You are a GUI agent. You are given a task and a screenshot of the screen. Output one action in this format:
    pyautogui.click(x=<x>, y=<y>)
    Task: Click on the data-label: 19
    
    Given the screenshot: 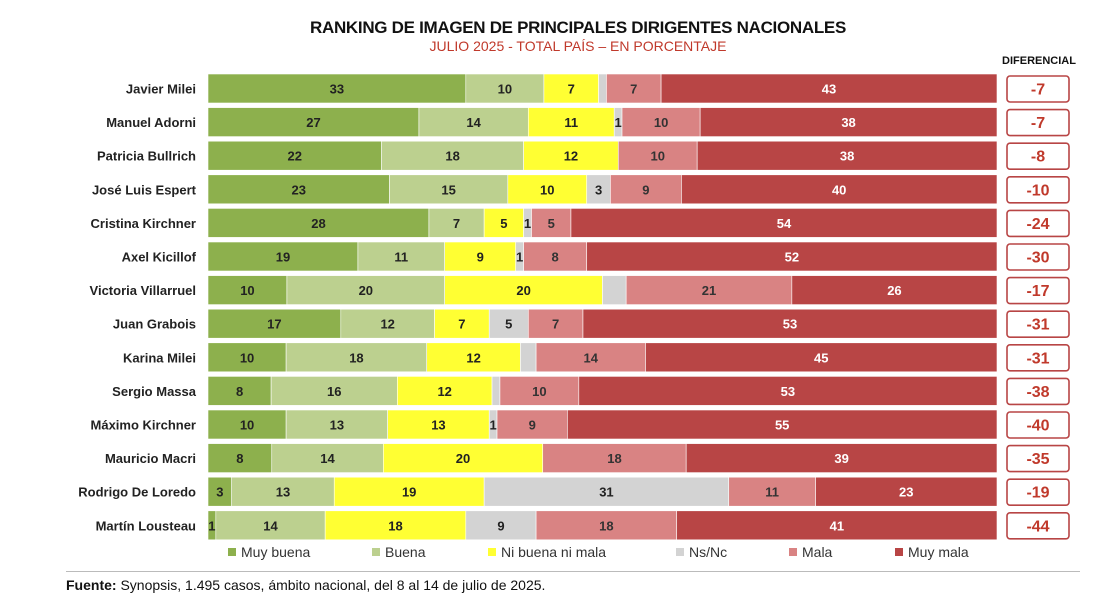 What is the action you would take?
    pyautogui.click(x=283, y=257)
    